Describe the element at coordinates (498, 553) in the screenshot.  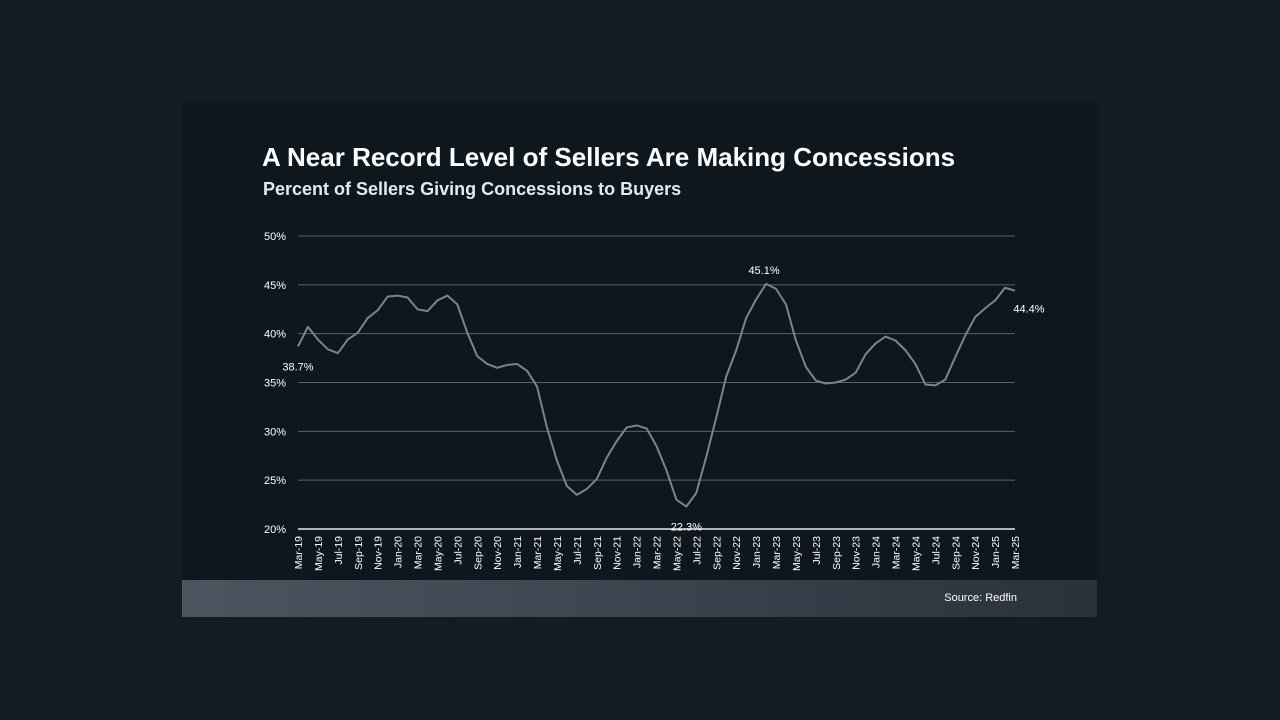
I see `x-tick-label: Nov-20` at that location.